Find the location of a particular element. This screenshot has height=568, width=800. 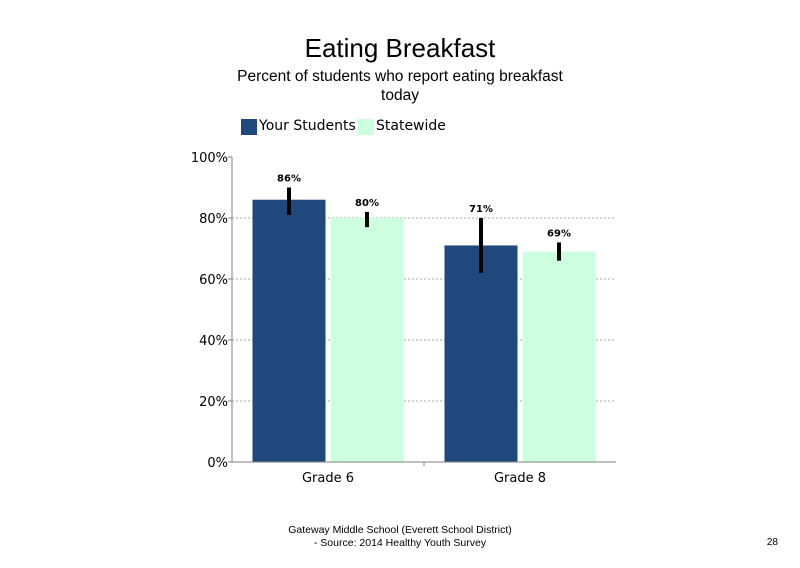

y-tick-label: 20% is located at coordinates (213, 402).